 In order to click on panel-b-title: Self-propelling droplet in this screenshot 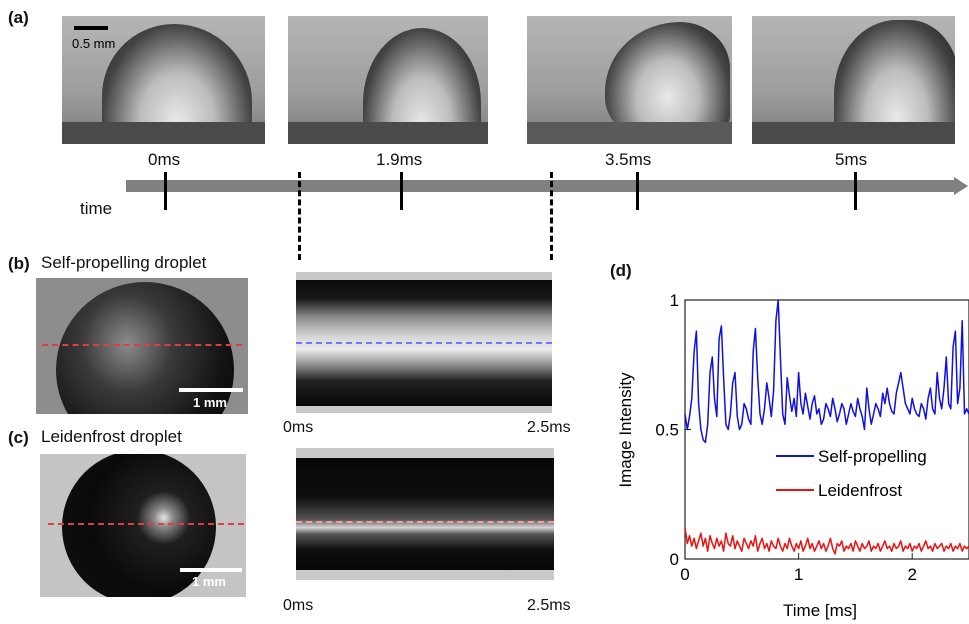, I will do `click(124, 262)`.